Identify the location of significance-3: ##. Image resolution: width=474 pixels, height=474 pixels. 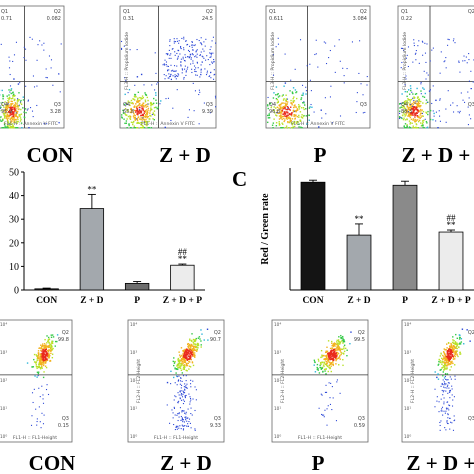
(452, 218).